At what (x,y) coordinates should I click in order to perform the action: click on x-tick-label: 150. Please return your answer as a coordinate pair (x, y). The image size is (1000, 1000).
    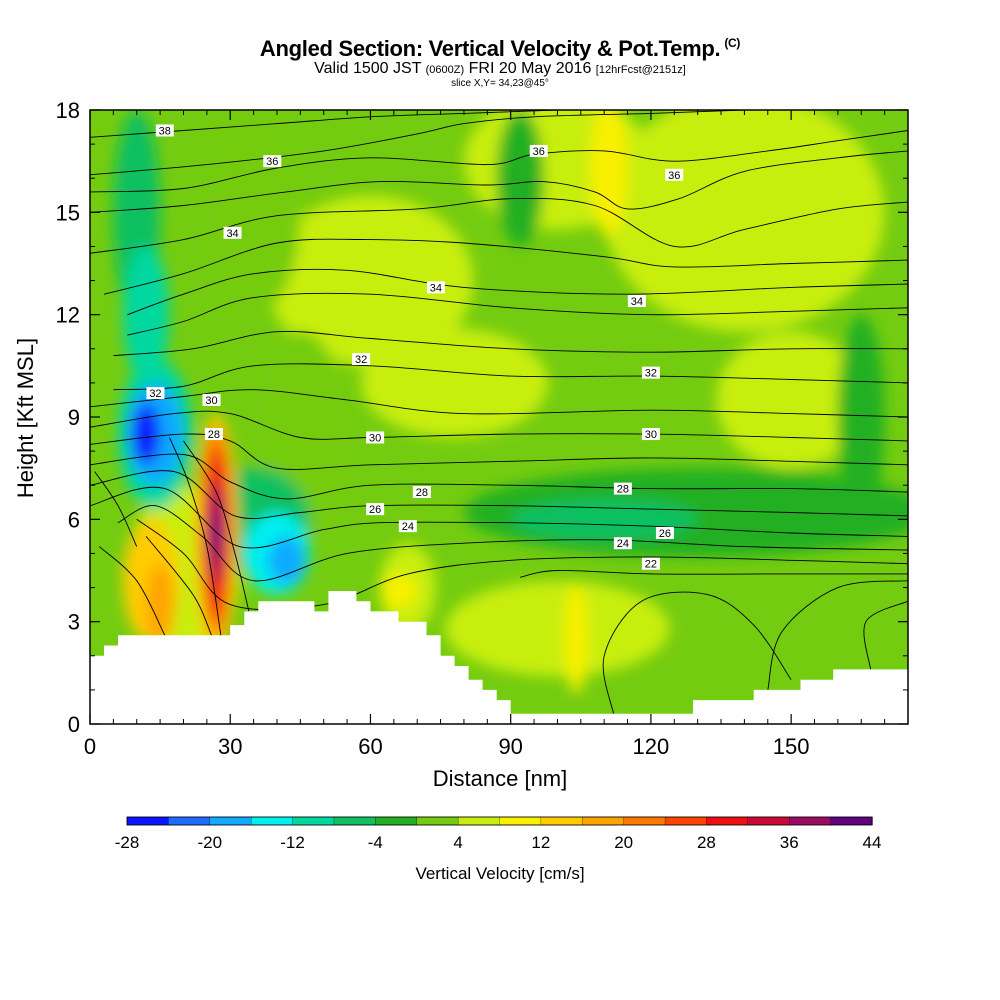
    Looking at the image, I should click on (791, 746).